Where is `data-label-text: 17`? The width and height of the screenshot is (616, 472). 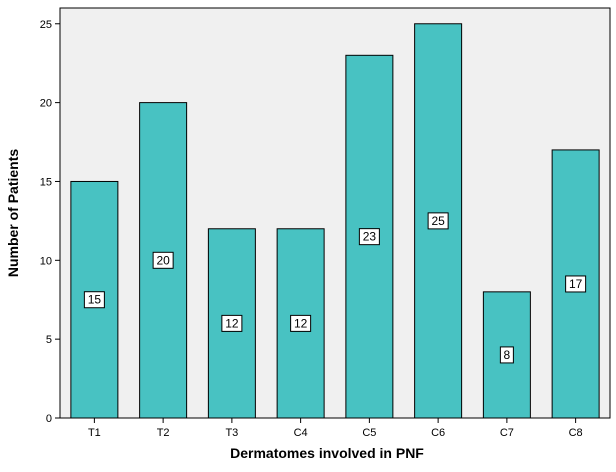
data-label-text: 17 is located at coordinates (576, 284).